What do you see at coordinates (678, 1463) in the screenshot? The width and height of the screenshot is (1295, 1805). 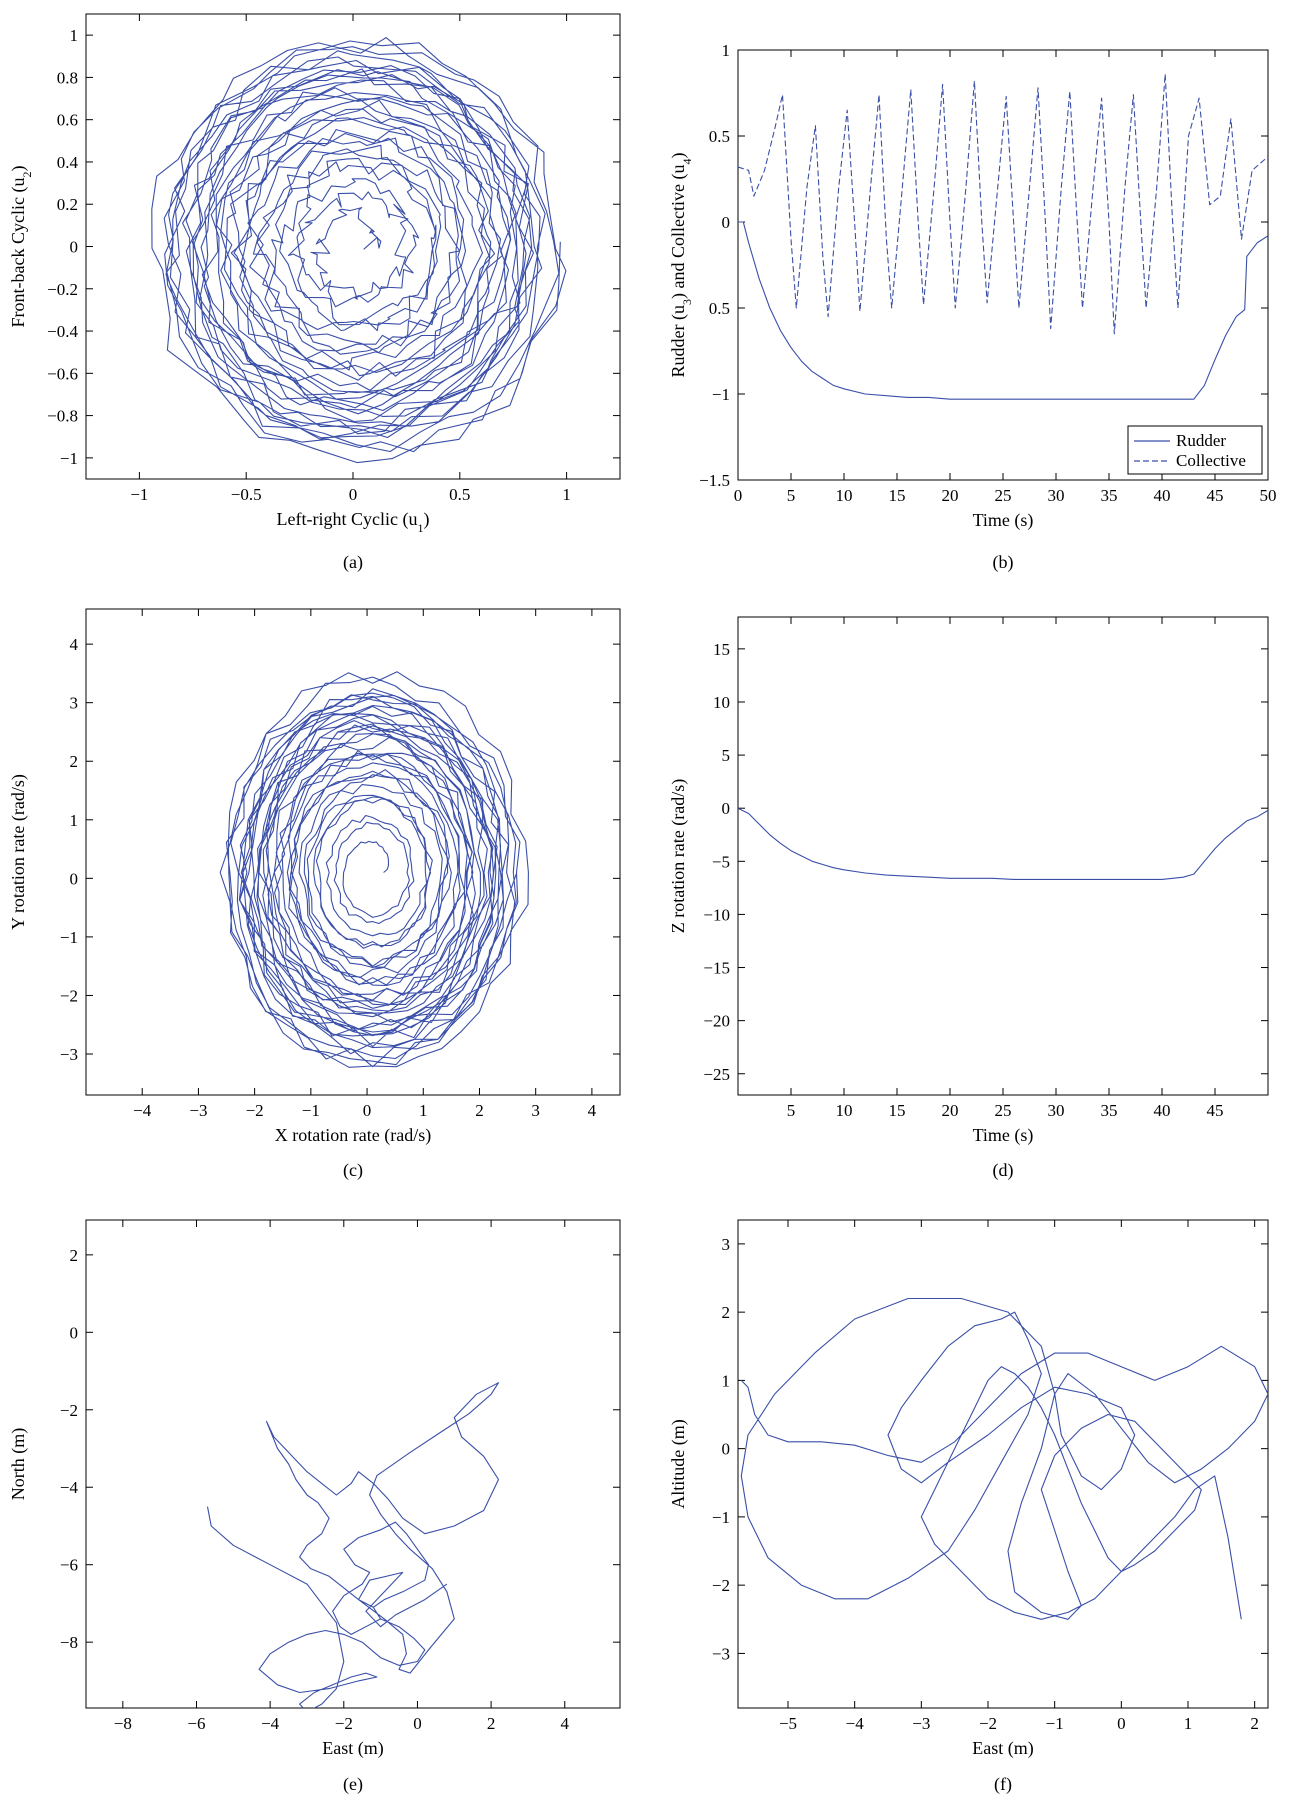 I see `y-axis-label: Altitude (m)` at bounding box center [678, 1463].